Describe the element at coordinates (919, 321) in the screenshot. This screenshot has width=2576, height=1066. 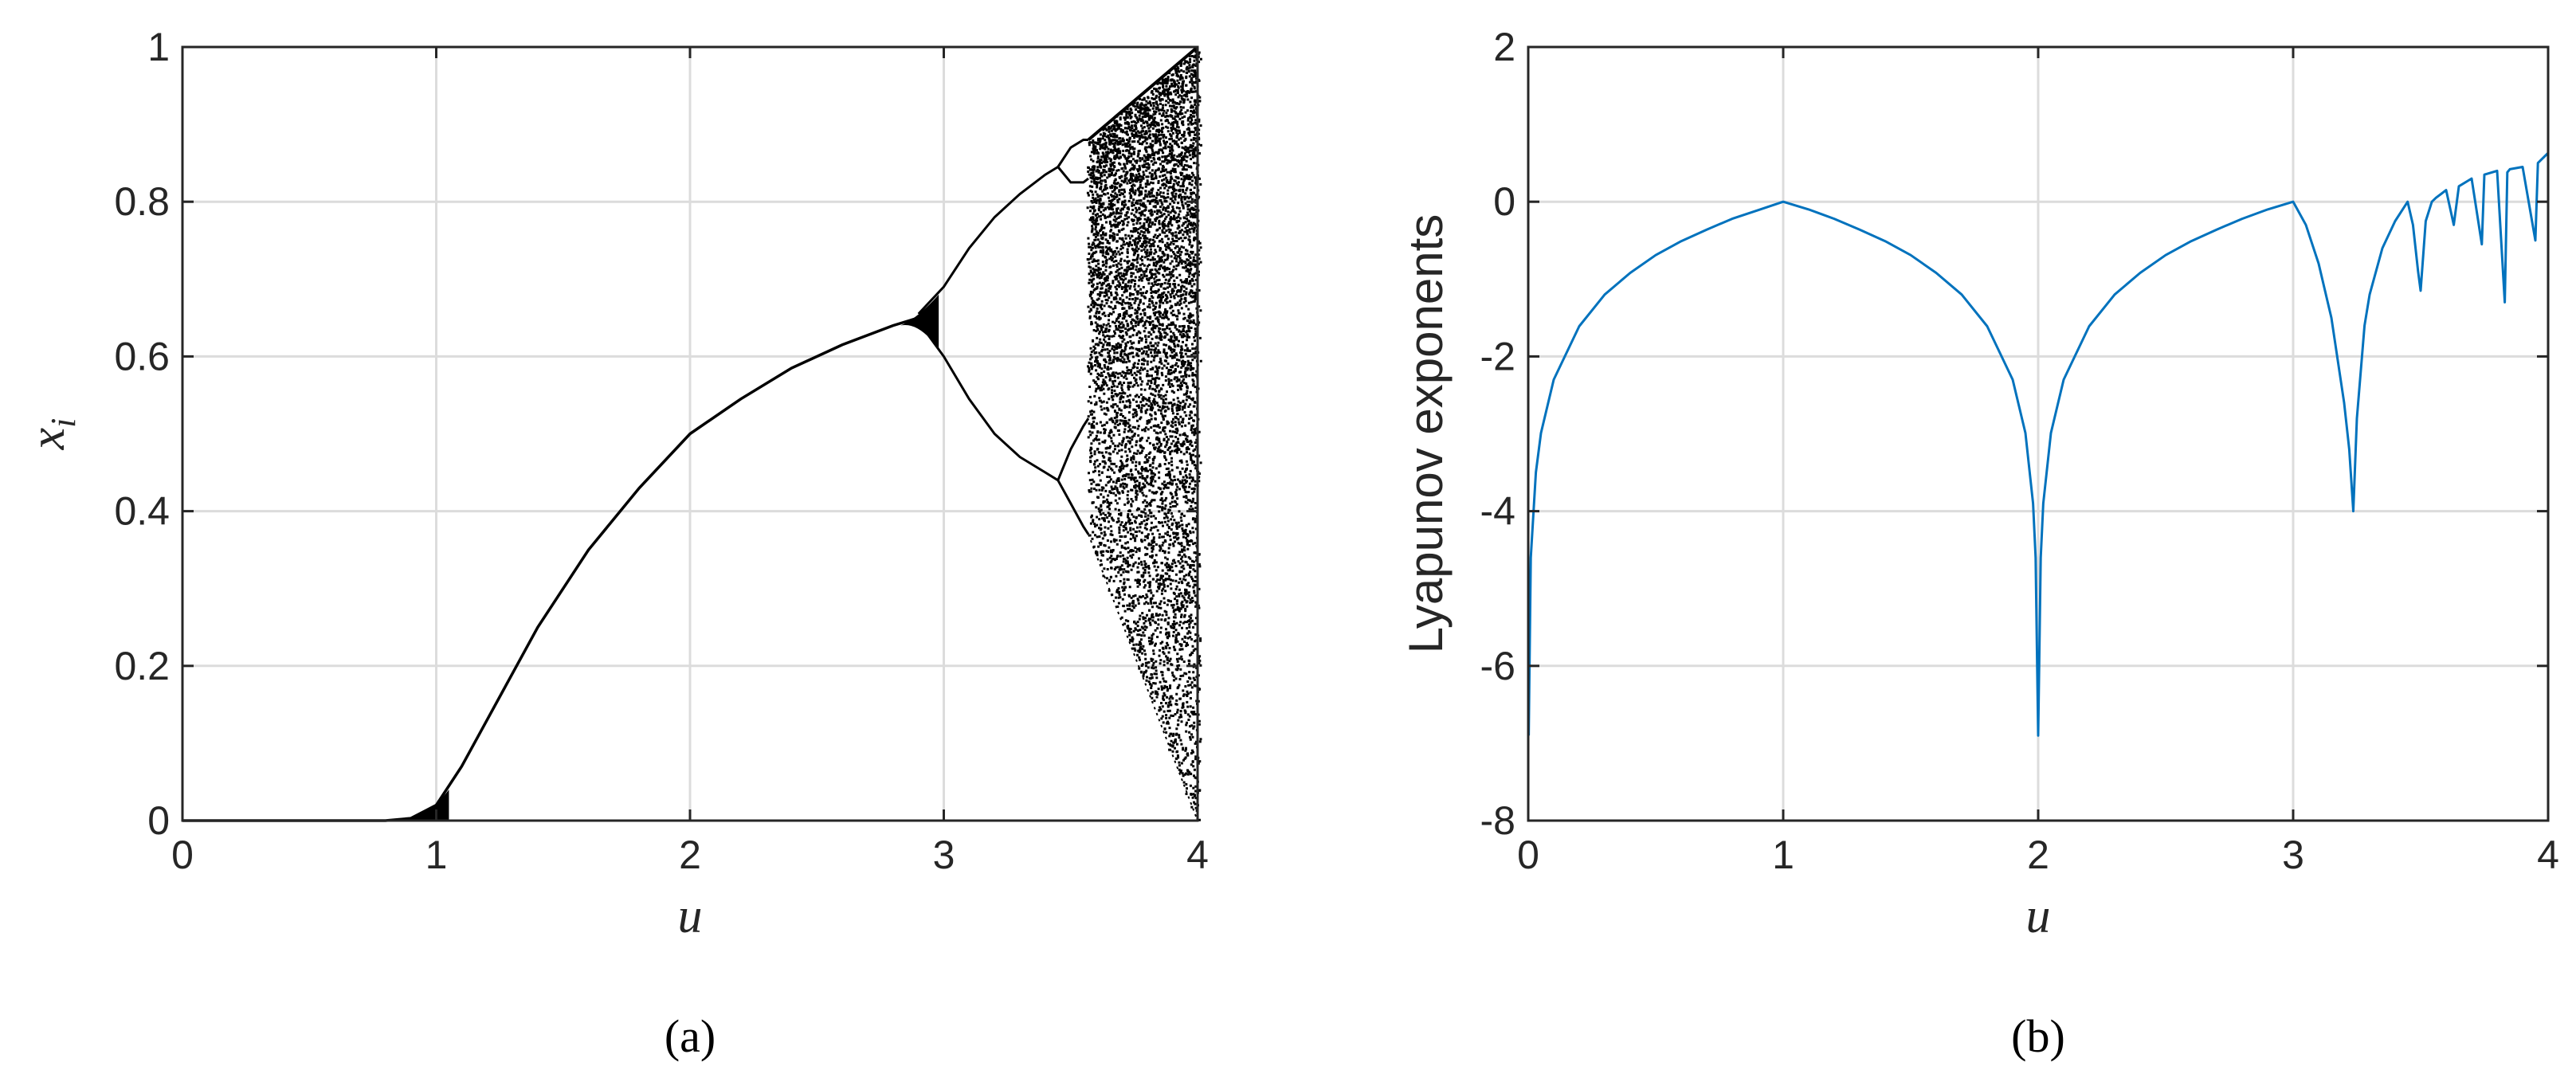
I see `bifurcation-onset-band` at that location.